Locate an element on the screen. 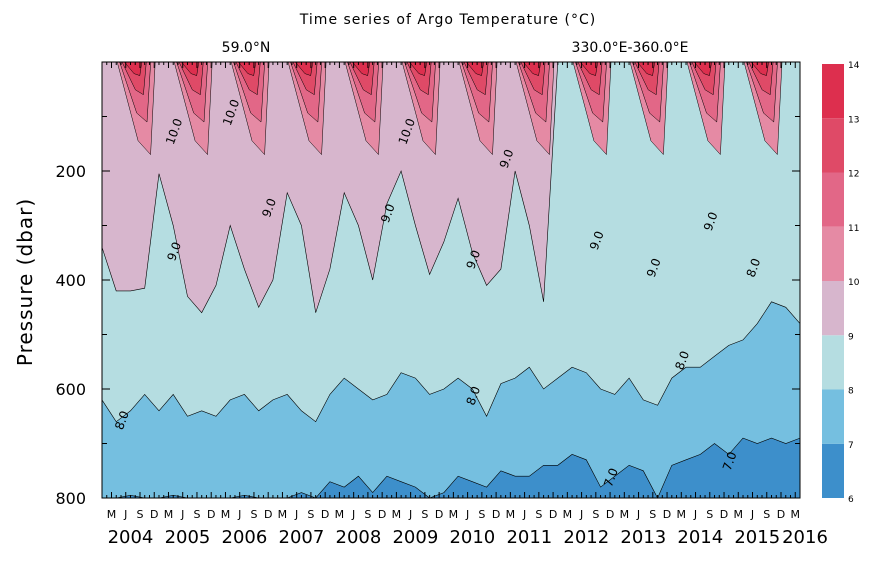  latitude-label: 59.0°N is located at coordinates (246, 48).